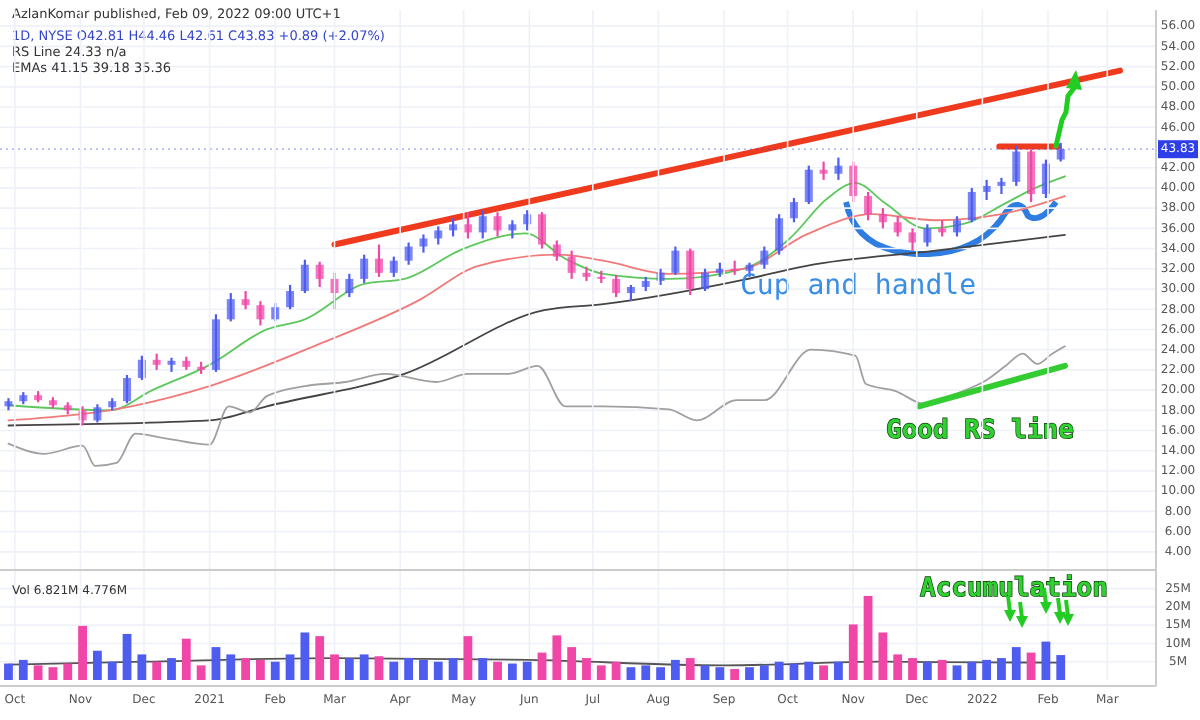 Image resolution: width=1200 pixels, height=720 pixels. What do you see at coordinates (1014, 589) in the screenshot?
I see `annotation: Accumulation` at bounding box center [1014, 589].